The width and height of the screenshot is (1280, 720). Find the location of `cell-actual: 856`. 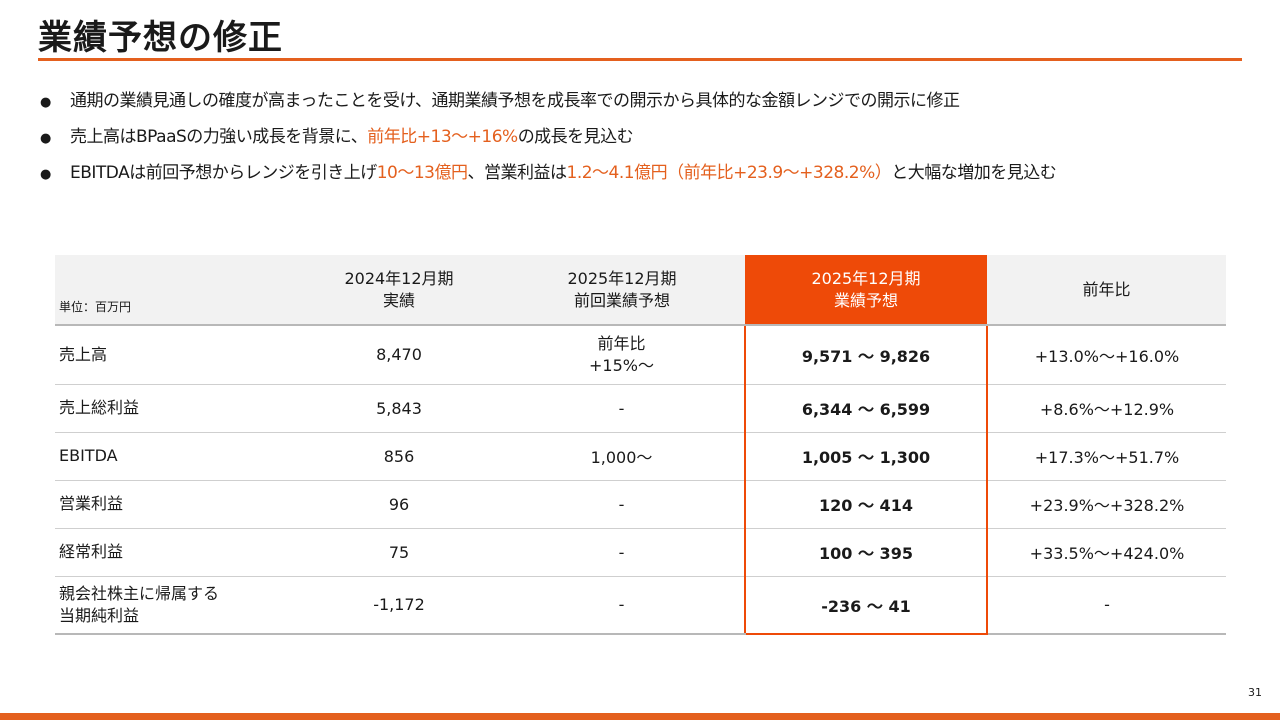

cell-actual: 856 is located at coordinates (399, 456).